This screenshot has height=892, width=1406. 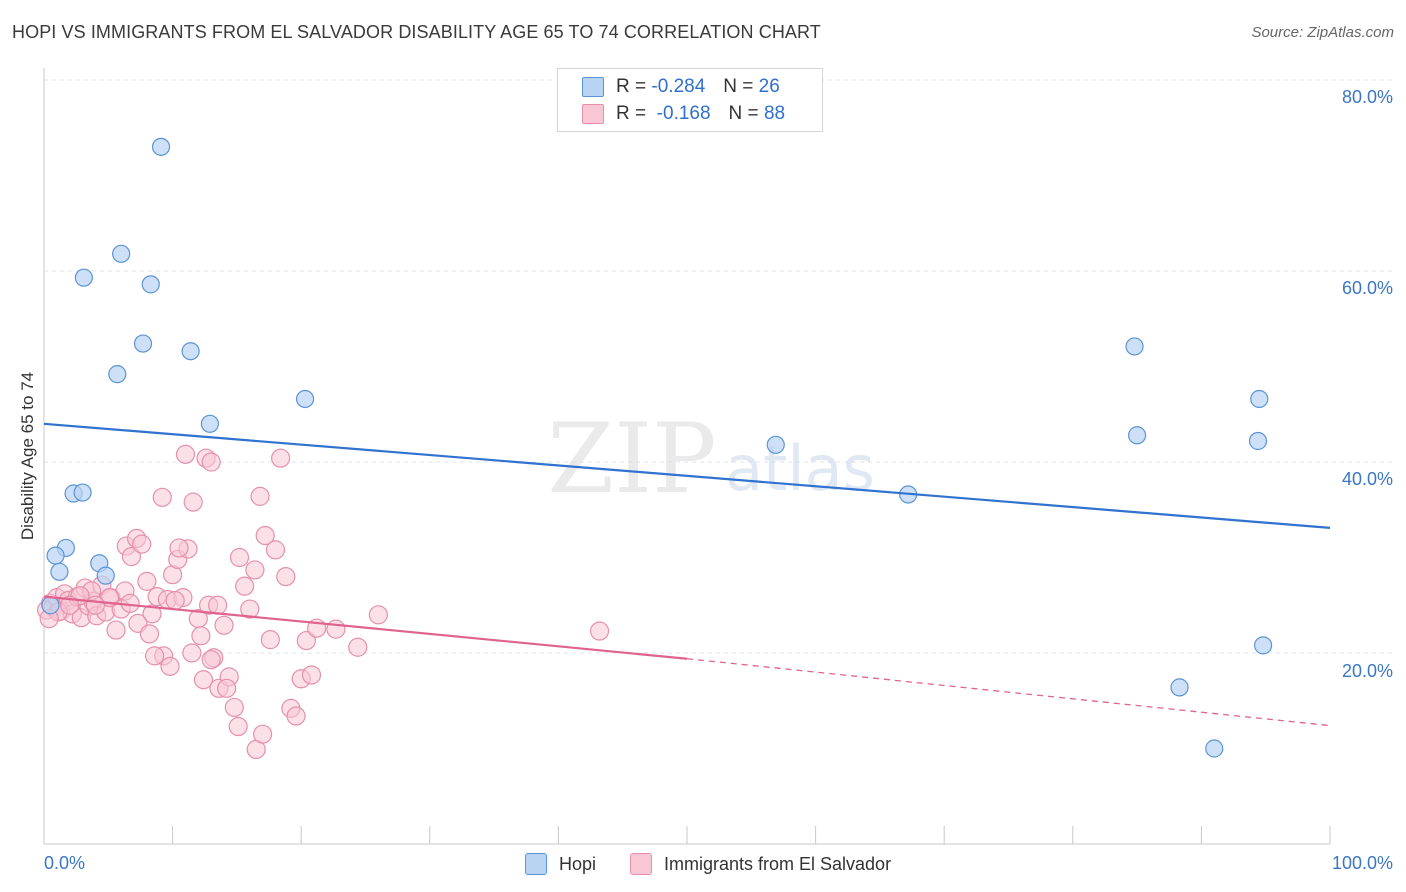 I want to click on bottom-salvador-label: Immigrants from El Salvador, so click(x=778, y=863).